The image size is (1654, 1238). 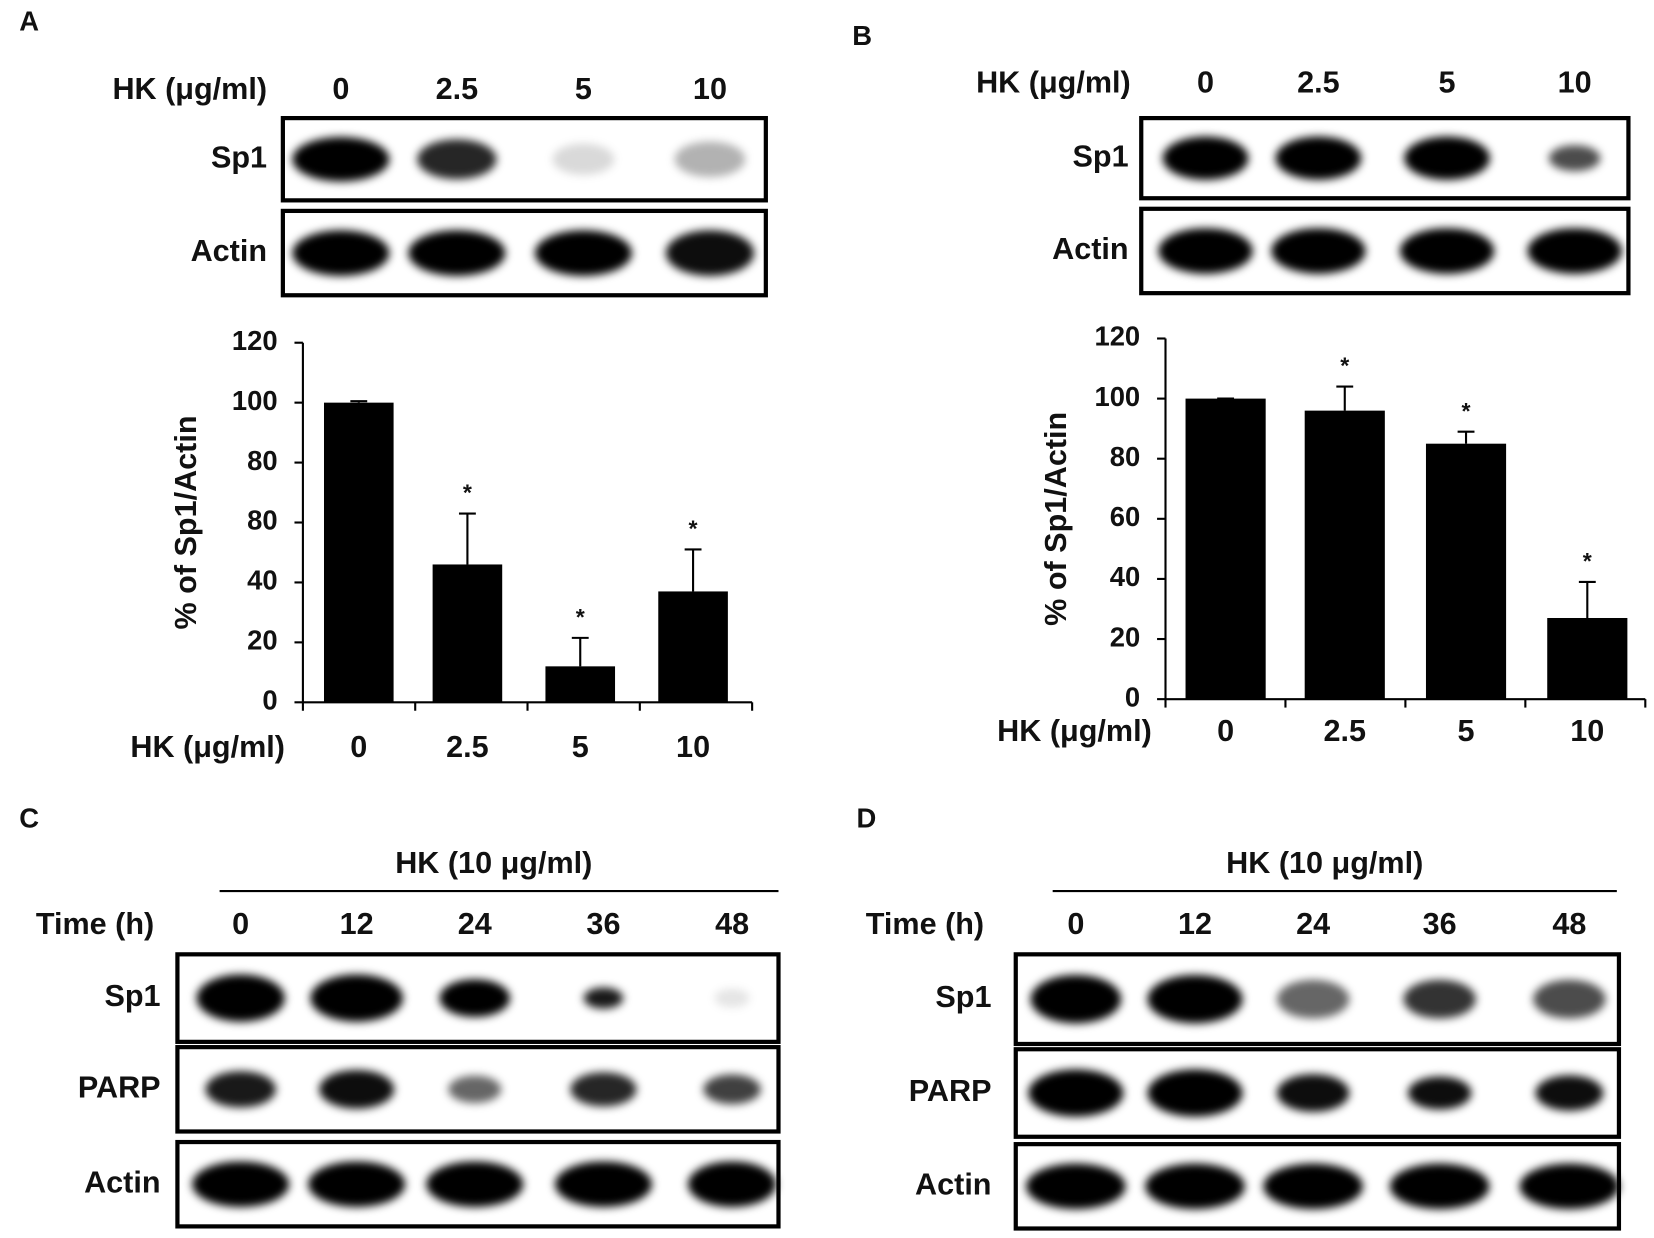 What do you see at coordinates (583, 89) in the screenshot?
I see `lane-label: 5` at bounding box center [583, 89].